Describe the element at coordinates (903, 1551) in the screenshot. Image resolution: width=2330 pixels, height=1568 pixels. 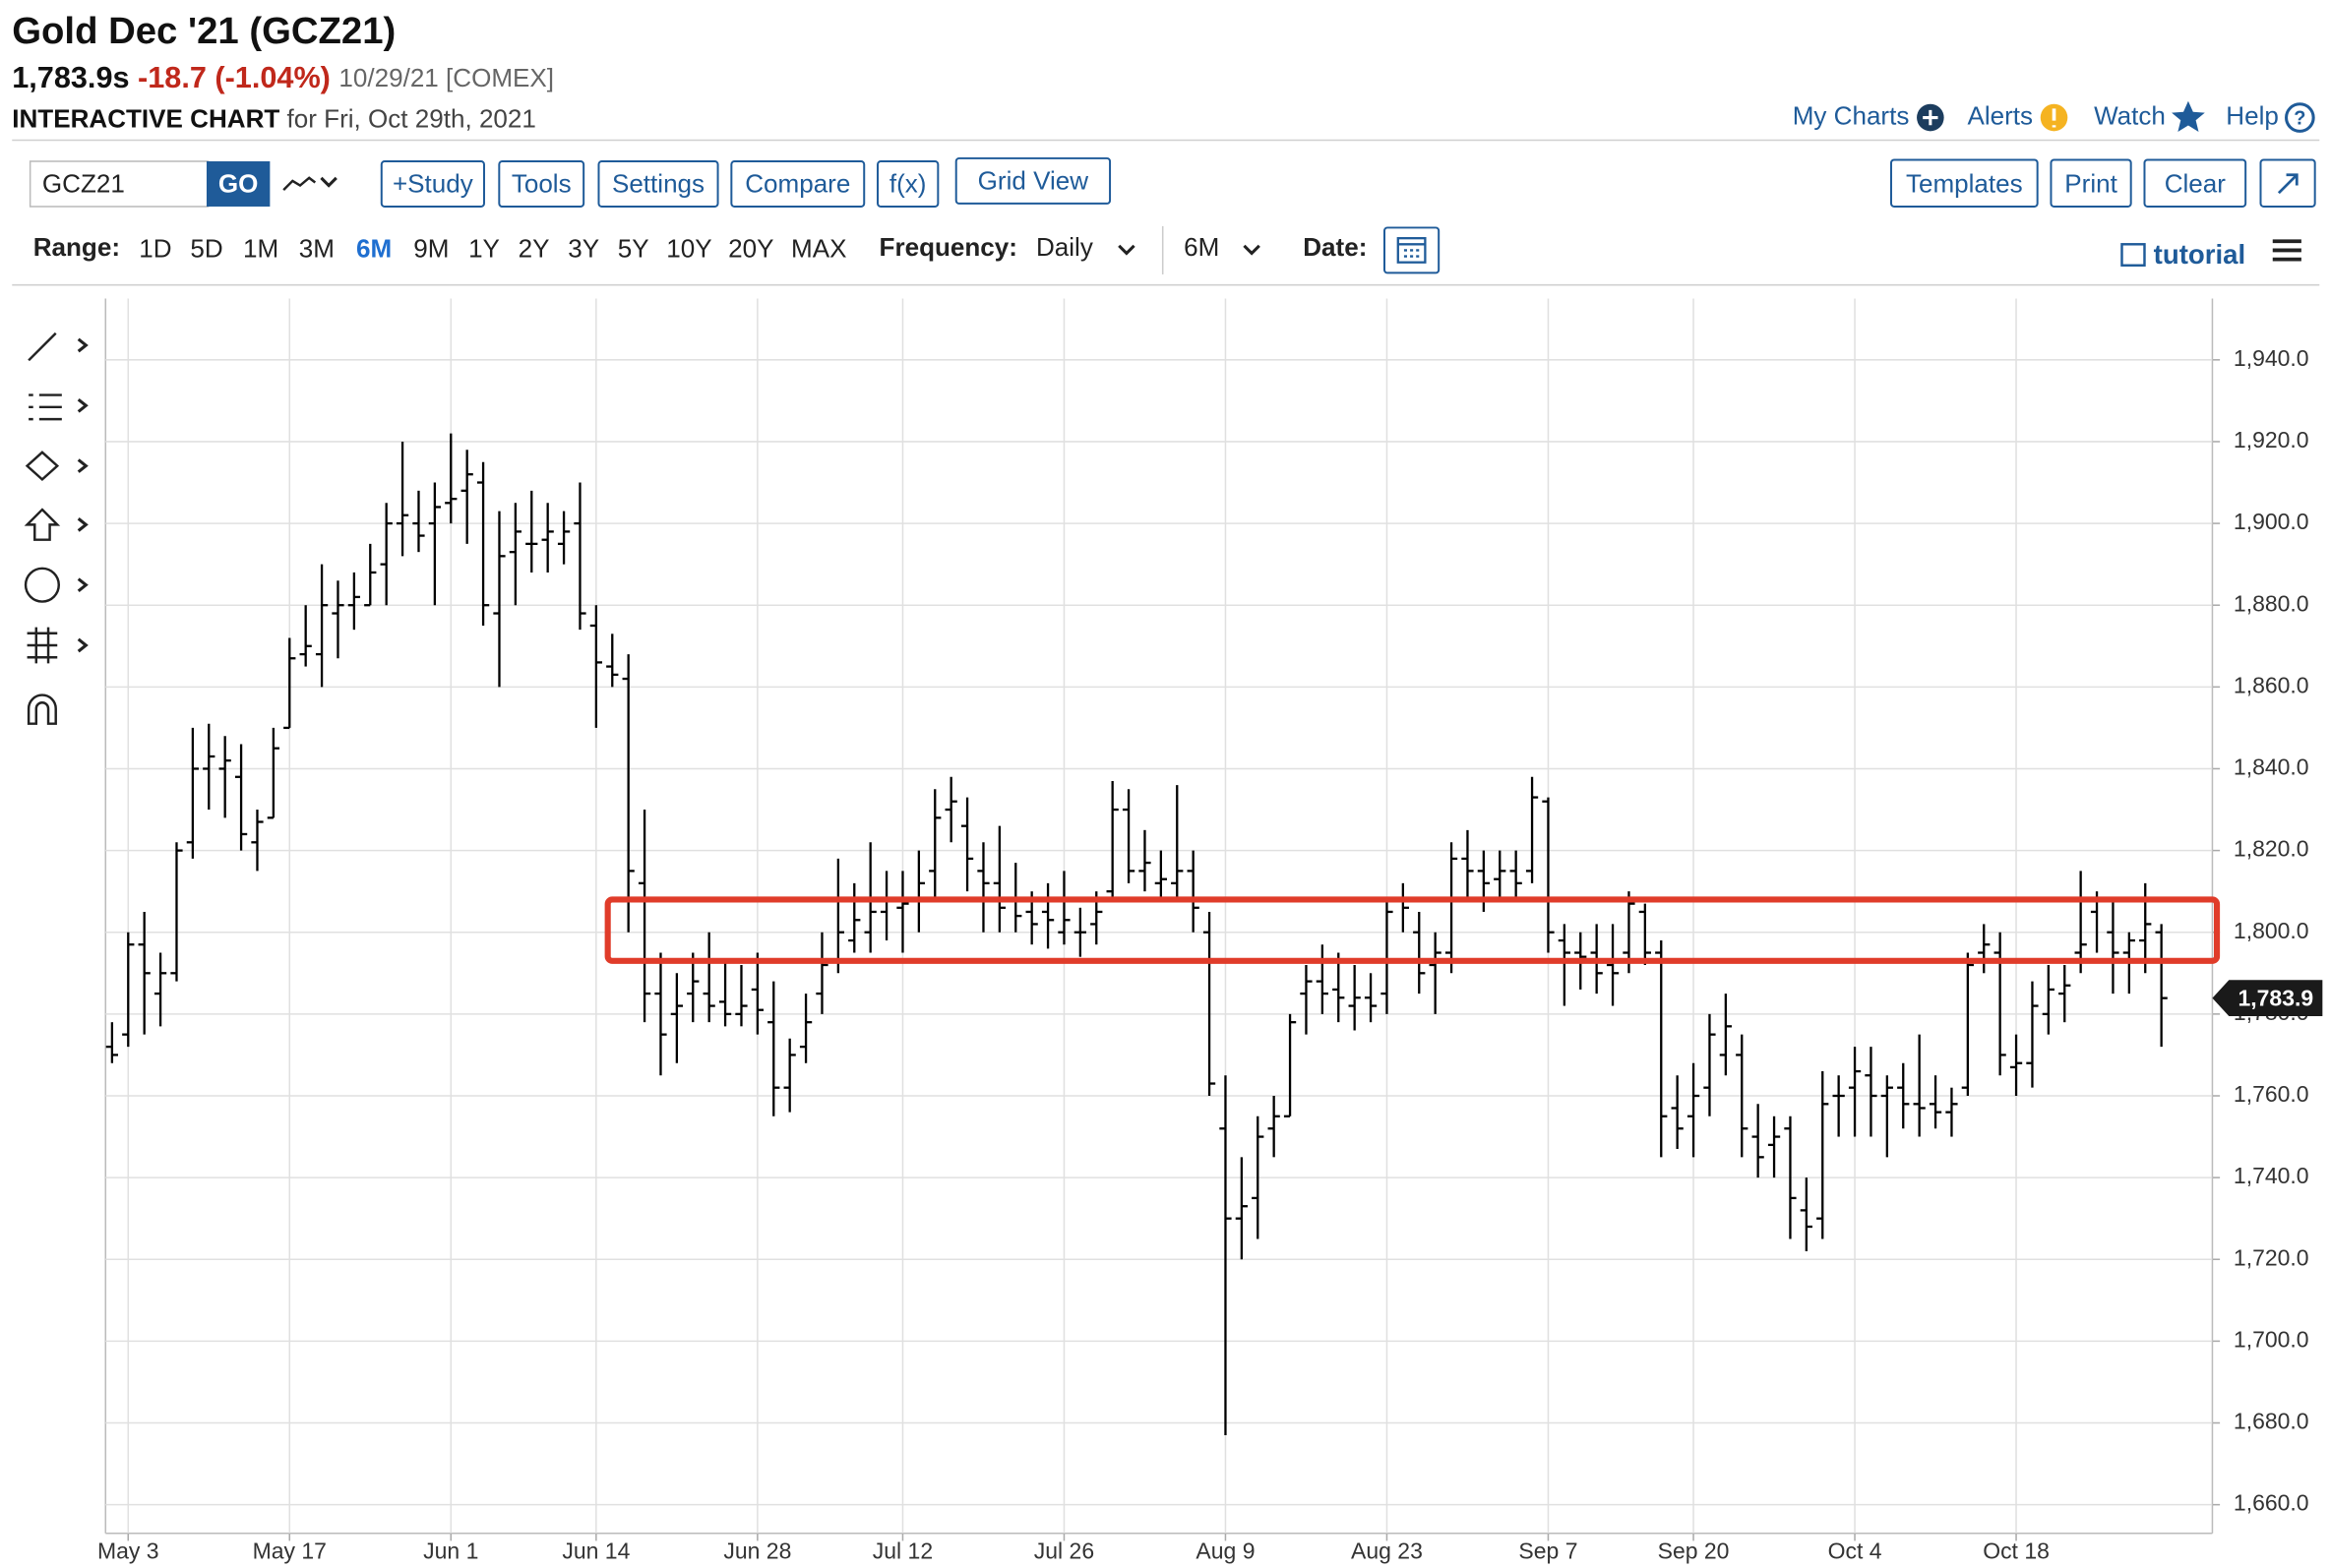
I see `x-tick-label: Jul 12` at that location.